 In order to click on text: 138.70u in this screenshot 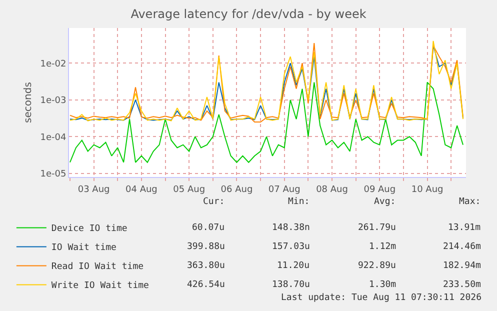, I will do `click(291, 285)`.